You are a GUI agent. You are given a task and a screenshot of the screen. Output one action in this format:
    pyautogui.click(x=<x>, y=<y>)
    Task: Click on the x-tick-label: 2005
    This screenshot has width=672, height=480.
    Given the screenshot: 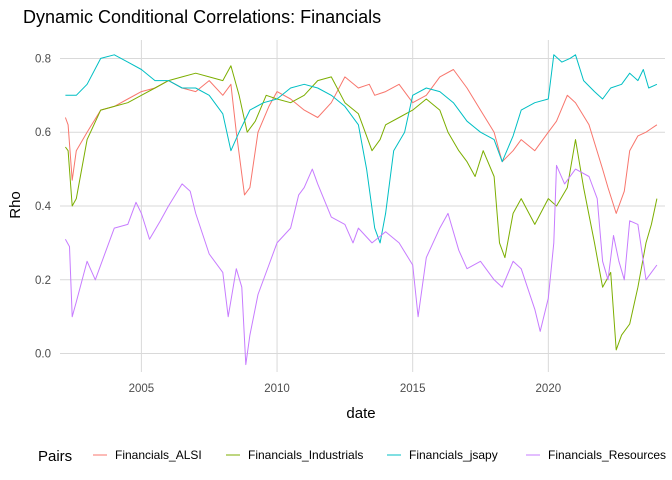 What is the action you would take?
    pyautogui.click(x=142, y=389)
    